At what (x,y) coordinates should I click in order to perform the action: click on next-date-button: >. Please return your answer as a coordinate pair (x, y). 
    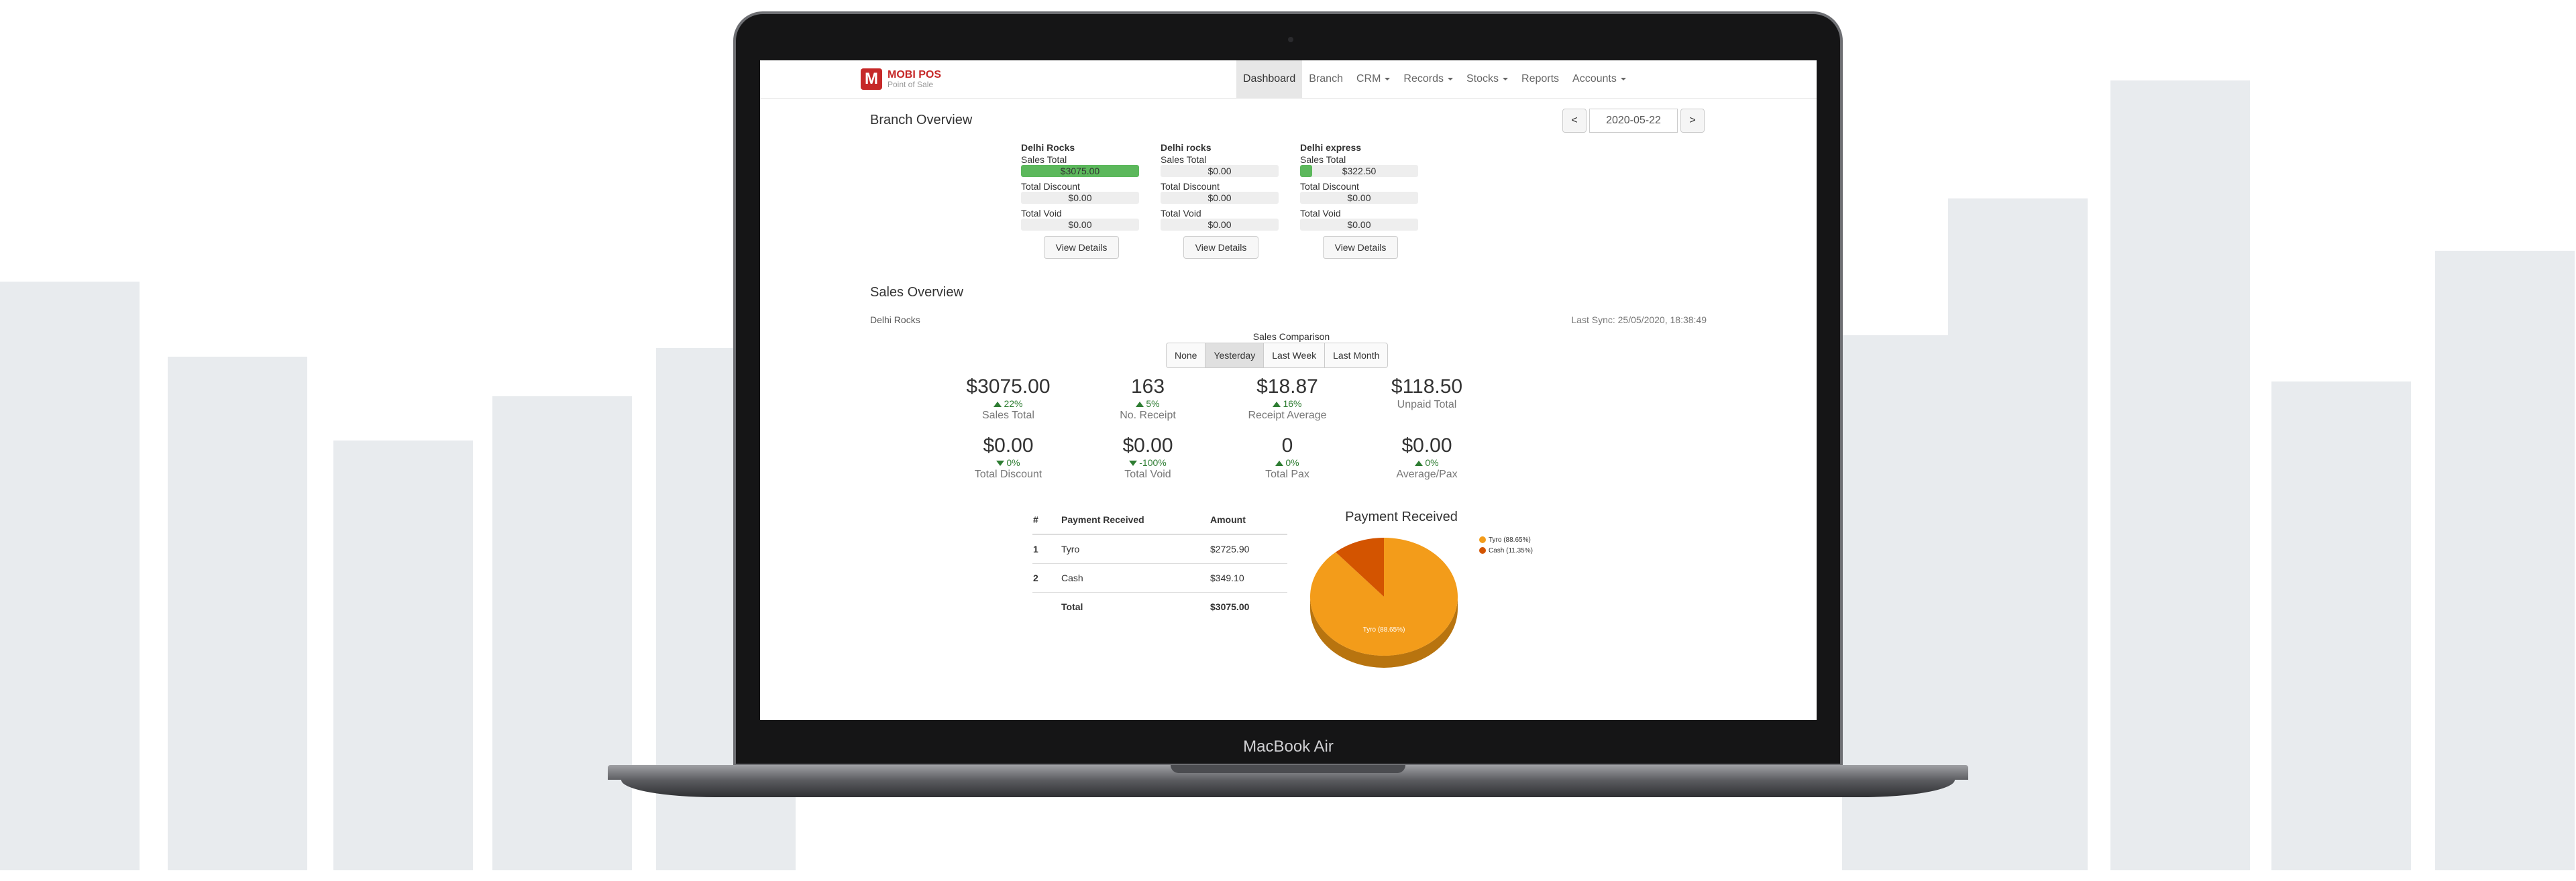
    Looking at the image, I should click on (1692, 121).